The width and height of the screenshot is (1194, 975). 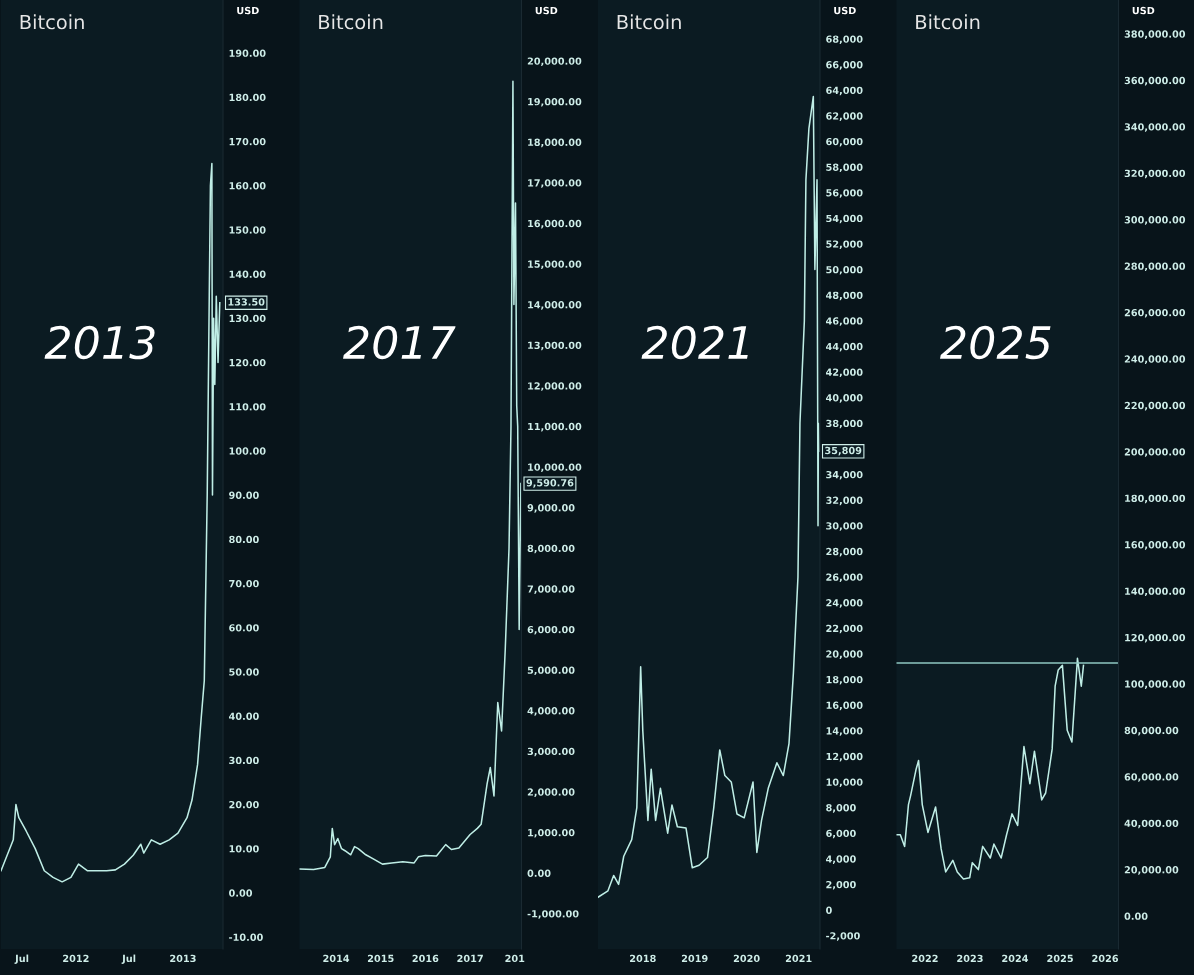 What do you see at coordinates (244, 495) in the screenshot?
I see `y-tick-label: 90.00` at bounding box center [244, 495].